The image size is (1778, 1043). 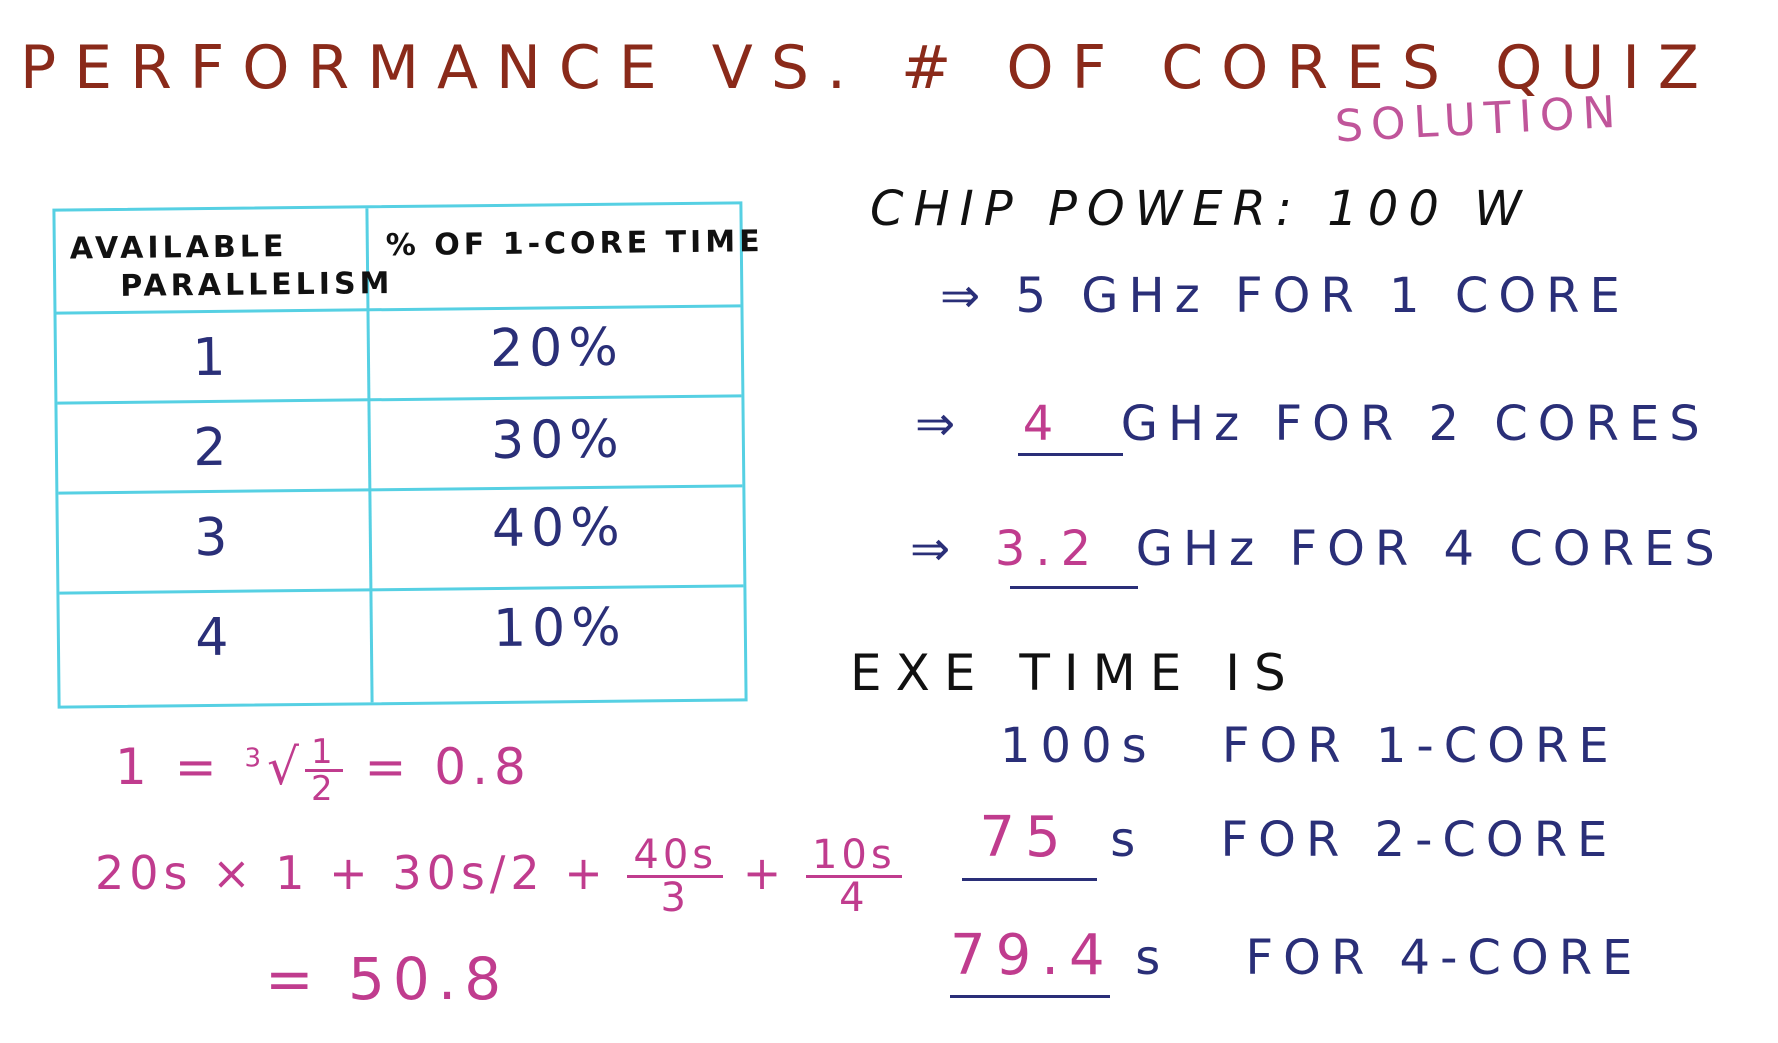 I want to click on fraction-numerator: 10s, so click(x=853, y=856).